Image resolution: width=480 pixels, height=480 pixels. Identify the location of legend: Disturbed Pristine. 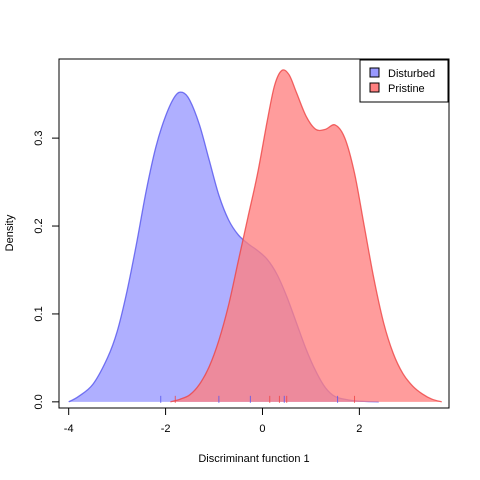
(404, 81).